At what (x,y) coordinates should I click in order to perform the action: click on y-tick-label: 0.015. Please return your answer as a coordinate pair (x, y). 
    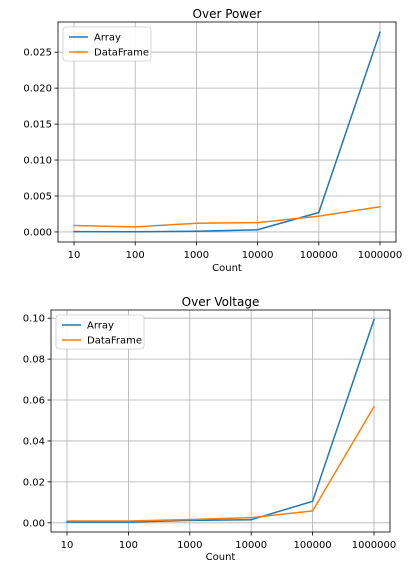
    Looking at the image, I should click on (37, 125).